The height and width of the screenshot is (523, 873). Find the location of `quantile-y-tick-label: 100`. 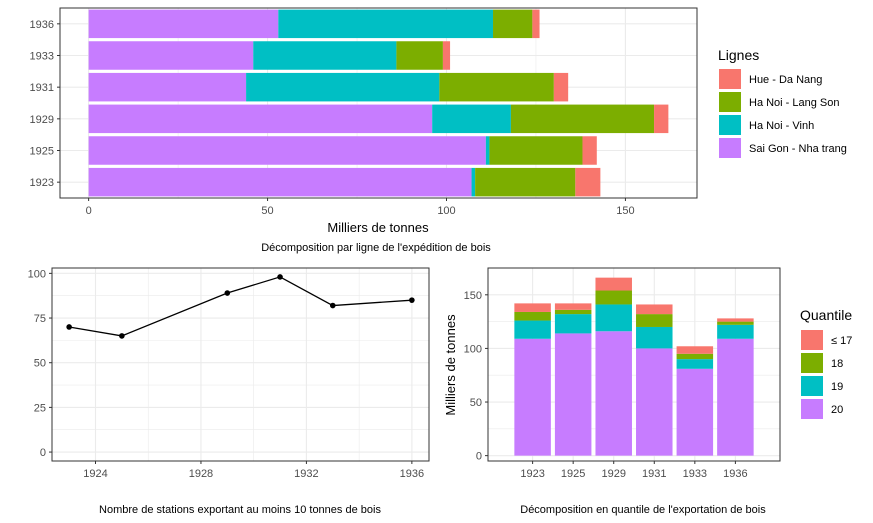

quantile-y-tick-label: 100 is located at coordinates (473, 349).